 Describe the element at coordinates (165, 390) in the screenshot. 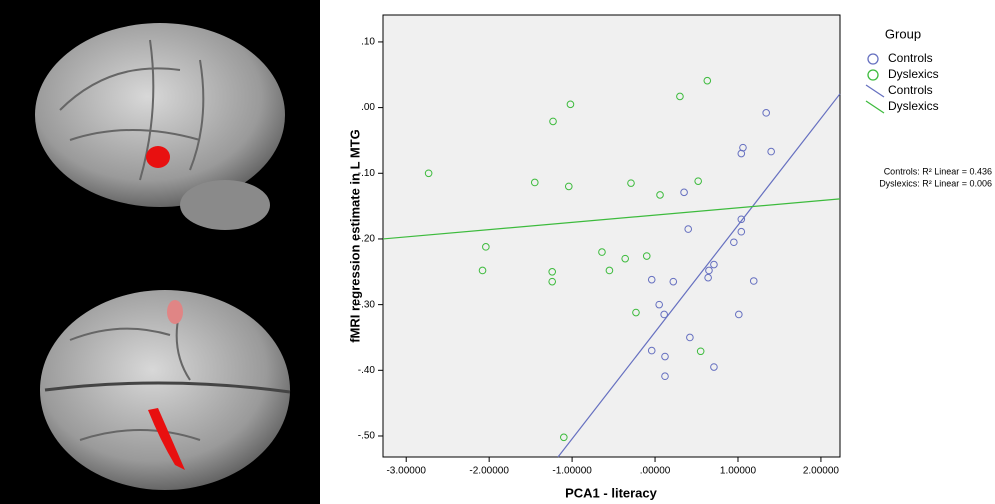

I see `brain-top` at that location.